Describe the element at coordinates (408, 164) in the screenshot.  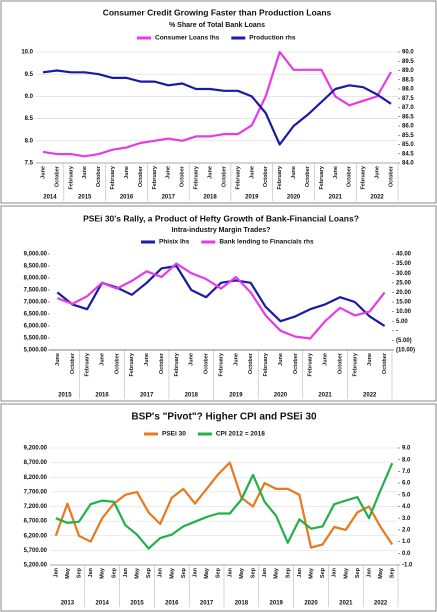
I see `y2-tick-label: 84.0` at that location.